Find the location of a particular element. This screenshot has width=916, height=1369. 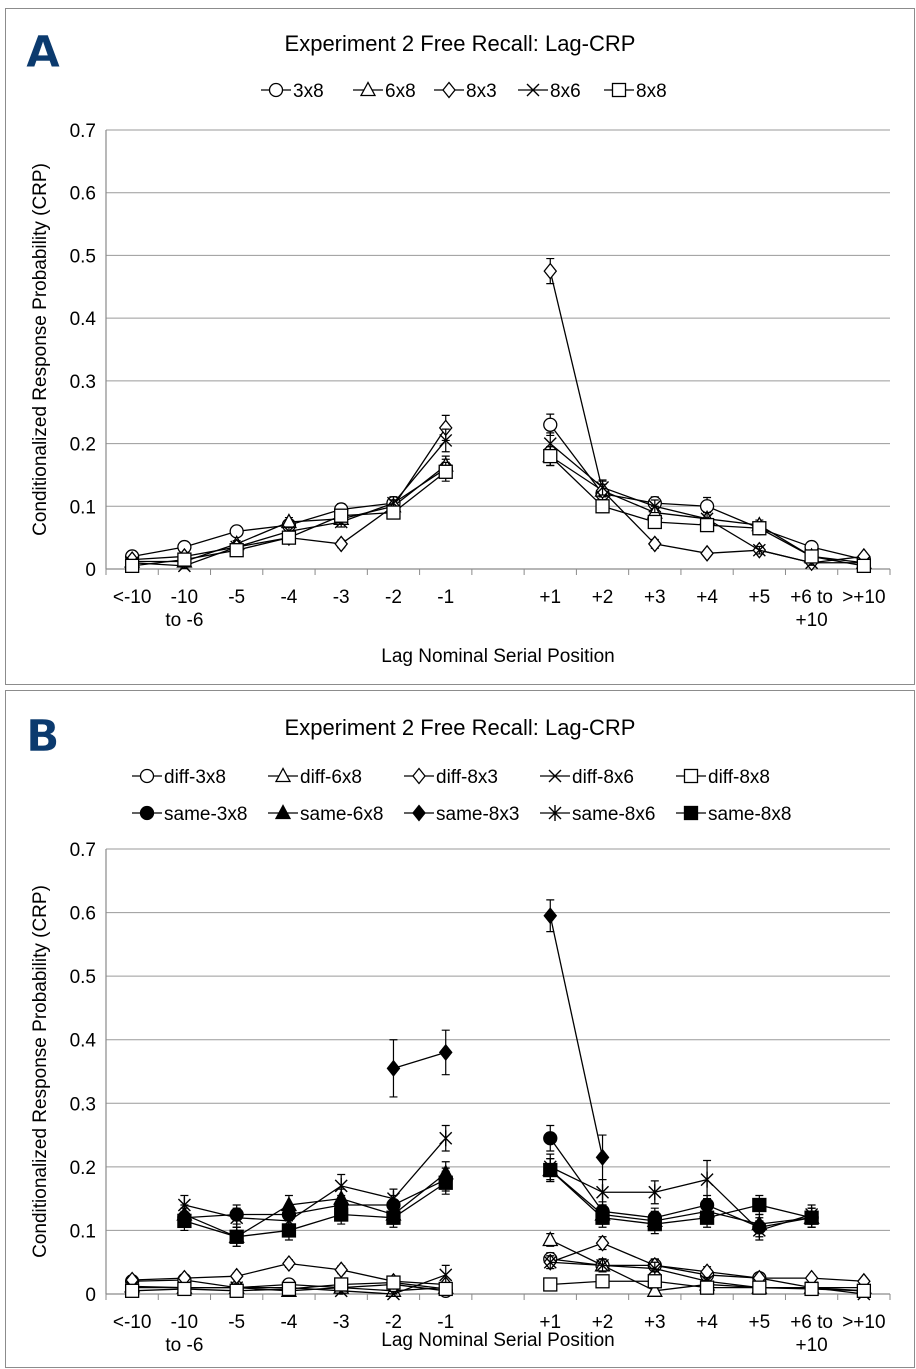

x-tick-label: -5 is located at coordinates (236, 597).